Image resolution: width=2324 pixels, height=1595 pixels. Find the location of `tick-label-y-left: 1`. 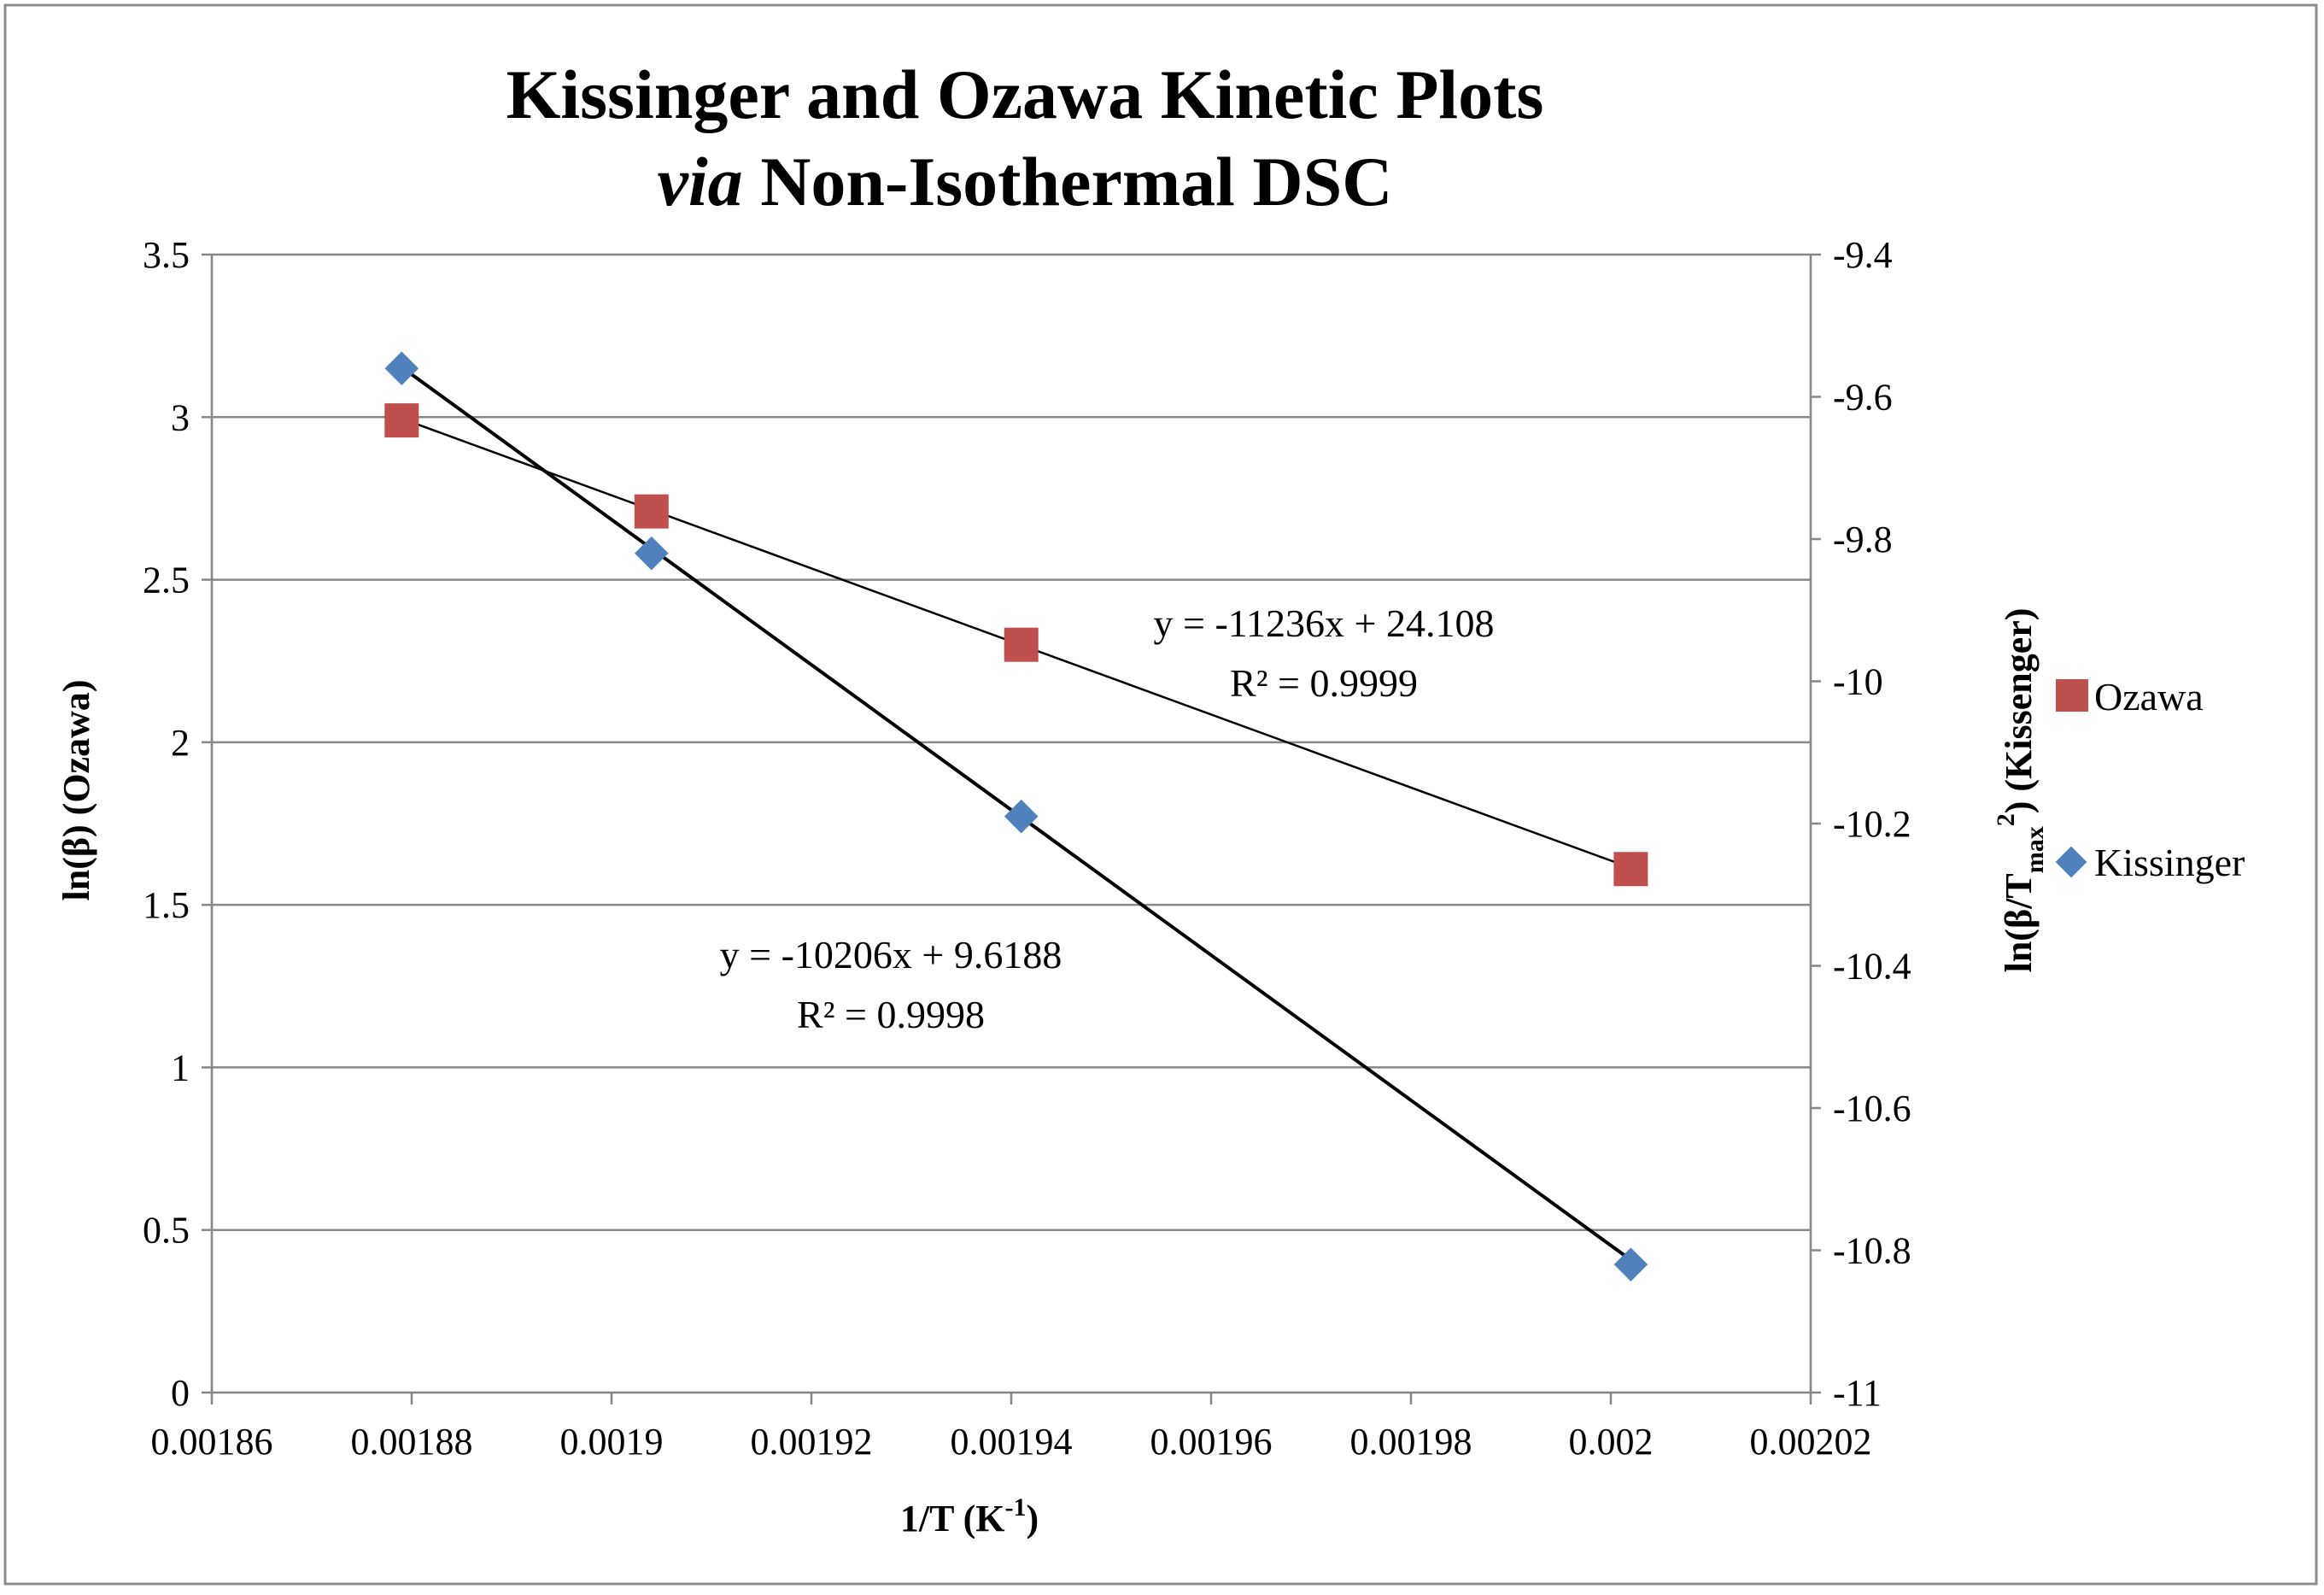

tick-label-y-left: 1 is located at coordinates (181, 1067).